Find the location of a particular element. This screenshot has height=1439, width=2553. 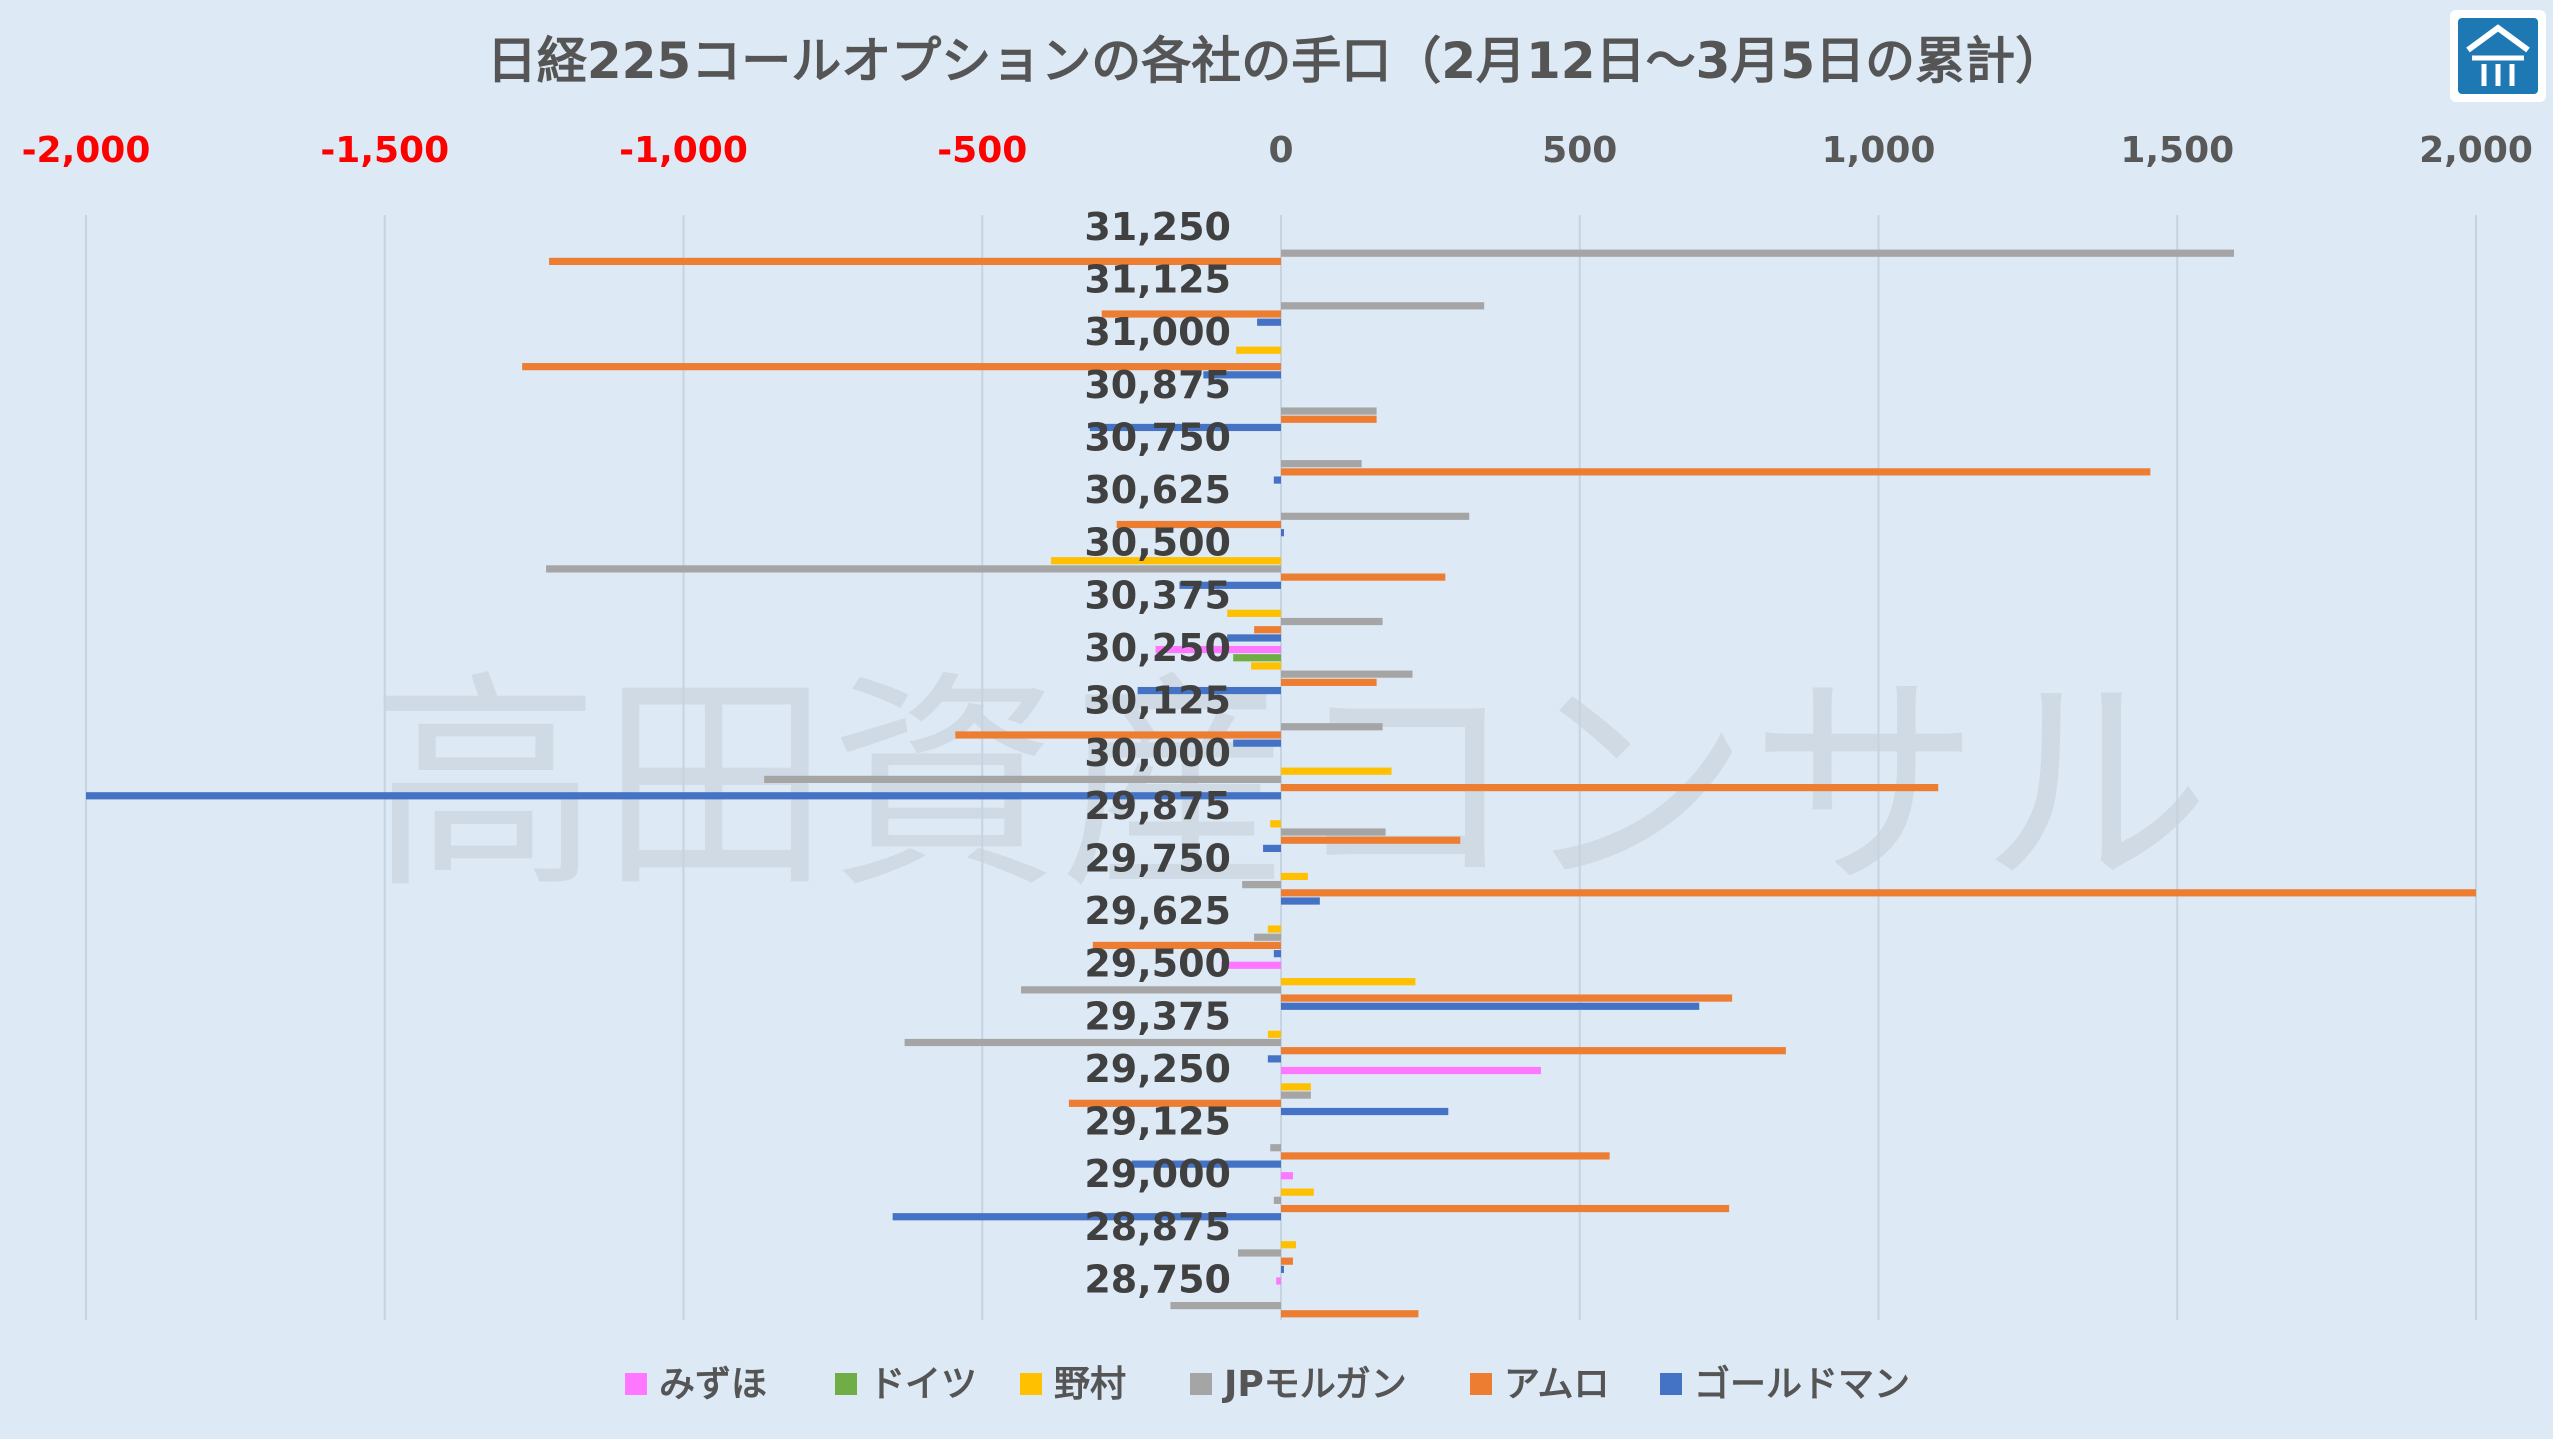

x-tick-label: -500 is located at coordinates (982, 150).